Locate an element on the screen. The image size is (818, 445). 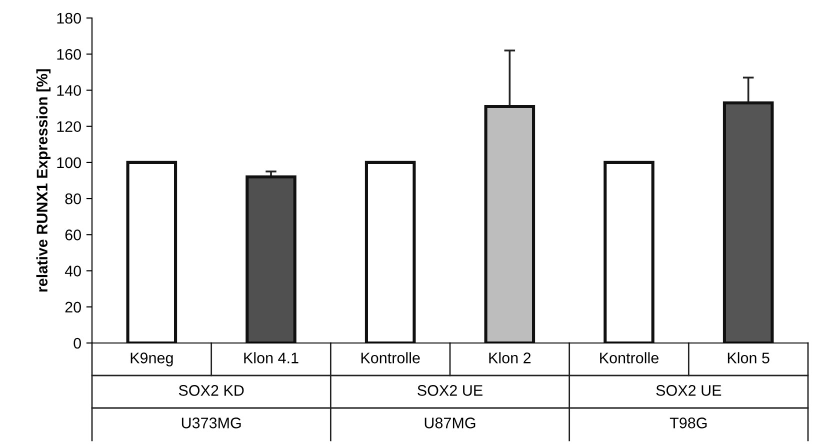
y-tick-label: 0 is located at coordinates (77, 343).